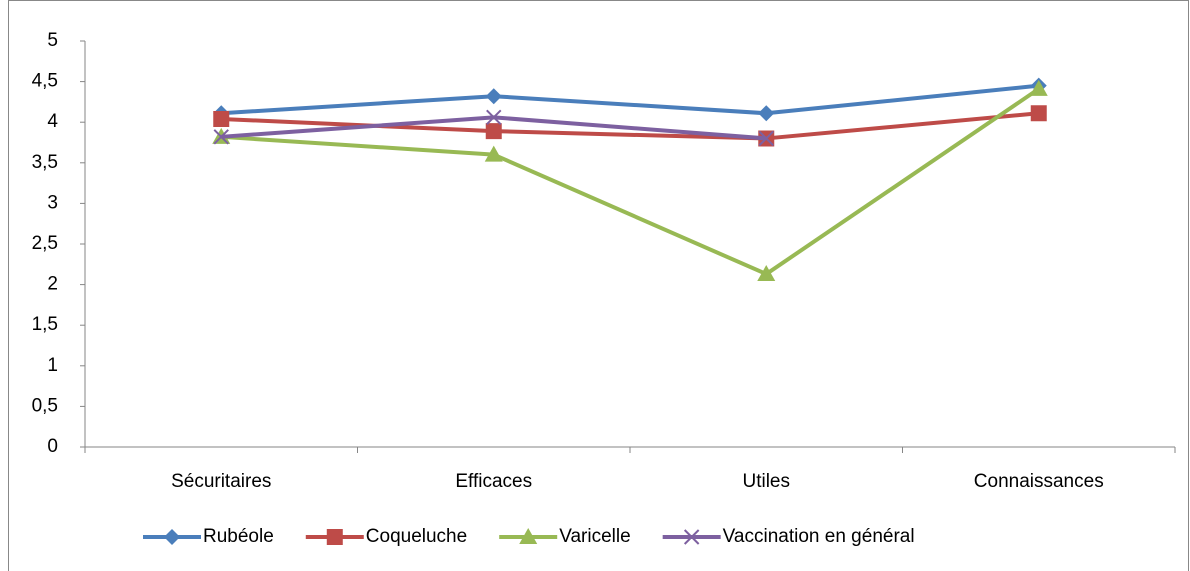  I want to click on x-tick-label: Utiles, so click(766, 481).